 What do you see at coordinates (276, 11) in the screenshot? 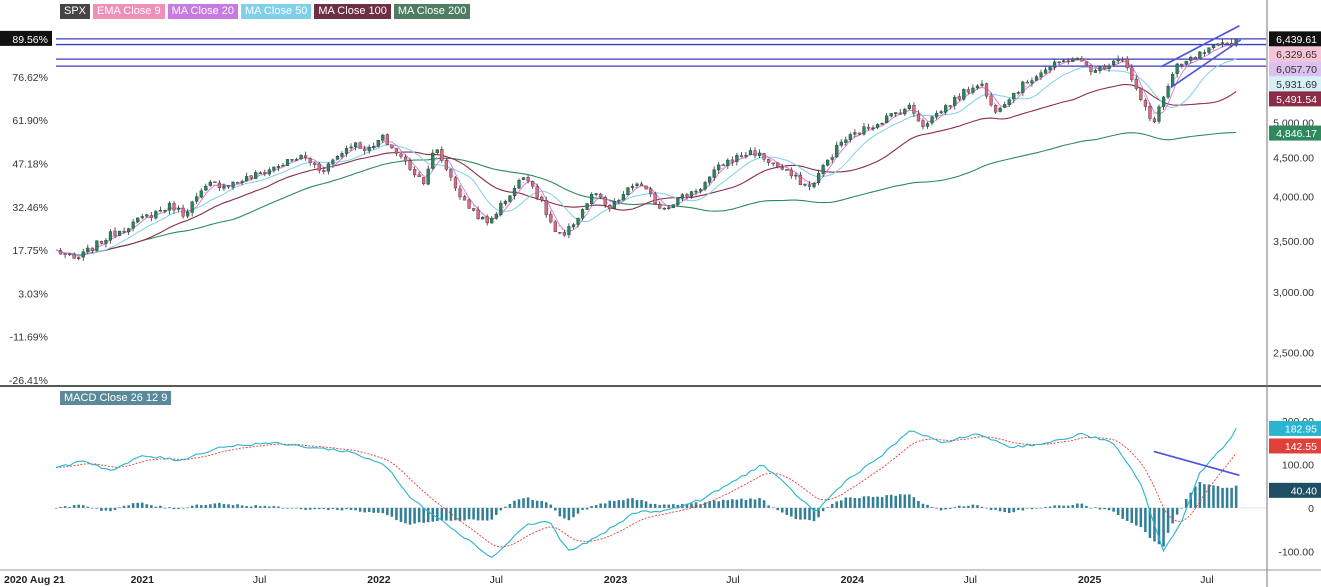
I see `legend-item: MA Close 50` at bounding box center [276, 11].